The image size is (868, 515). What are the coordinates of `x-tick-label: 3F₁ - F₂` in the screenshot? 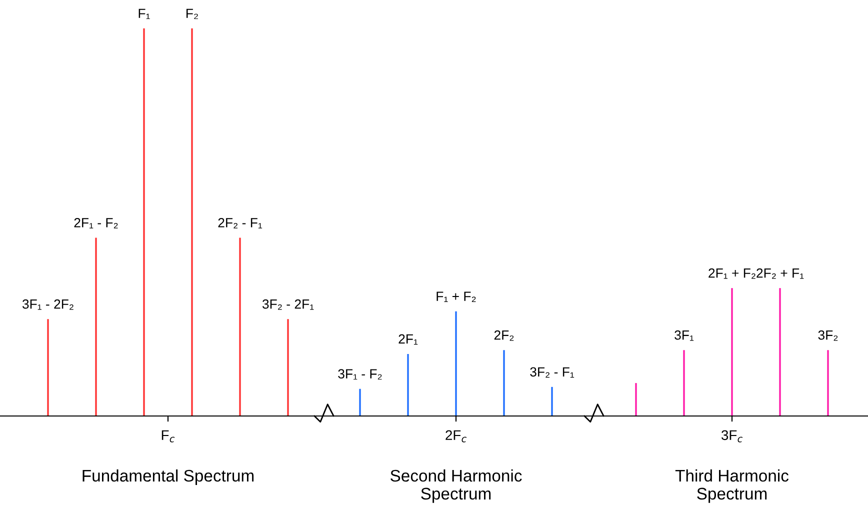 It's located at (360, 374).